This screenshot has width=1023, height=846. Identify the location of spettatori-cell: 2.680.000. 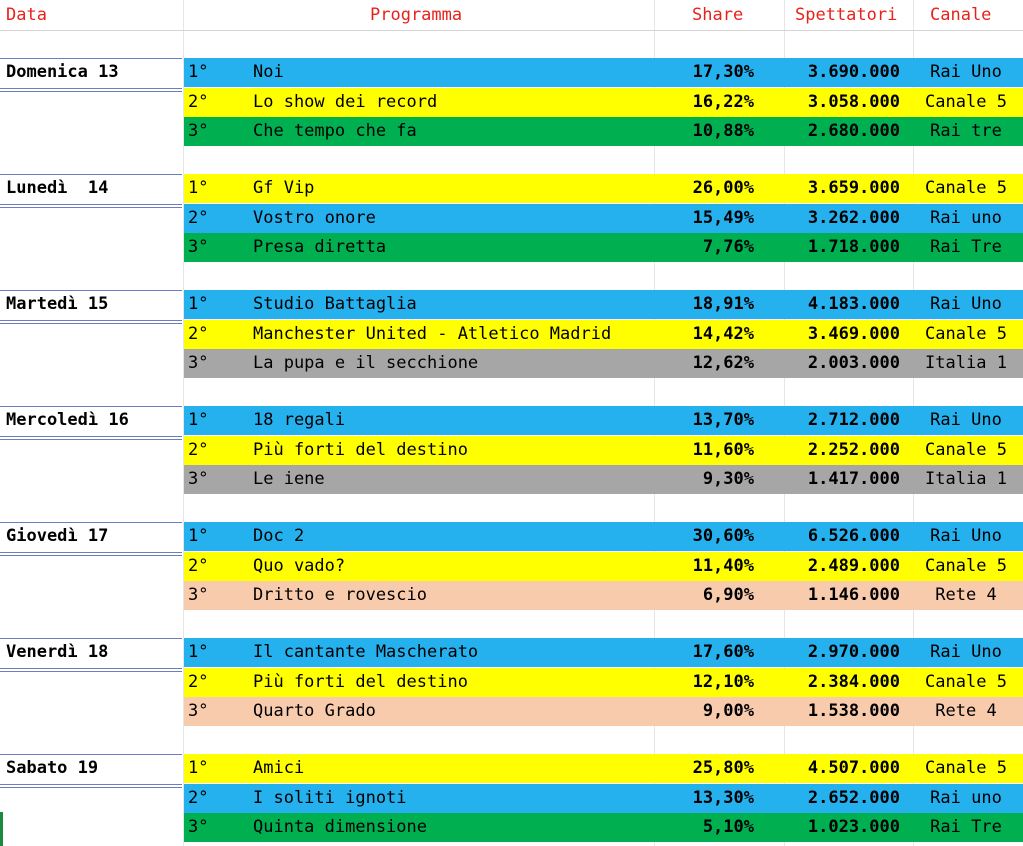
(853, 131).